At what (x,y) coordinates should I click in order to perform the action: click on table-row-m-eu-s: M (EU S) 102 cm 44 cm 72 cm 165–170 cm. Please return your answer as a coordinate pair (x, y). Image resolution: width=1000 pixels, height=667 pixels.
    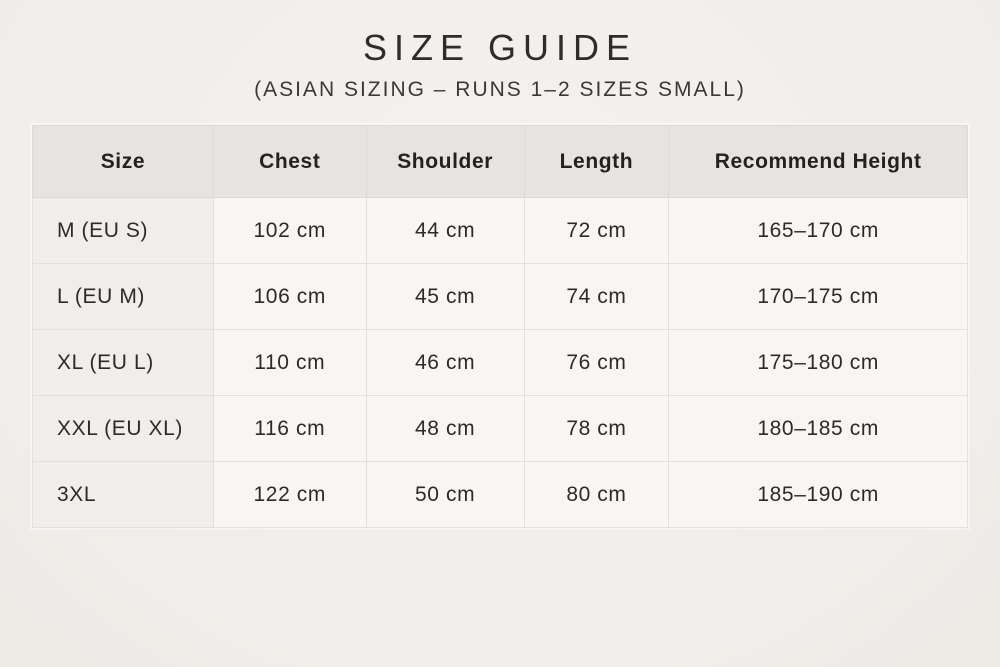
    Looking at the image, I should click on (500, 231).